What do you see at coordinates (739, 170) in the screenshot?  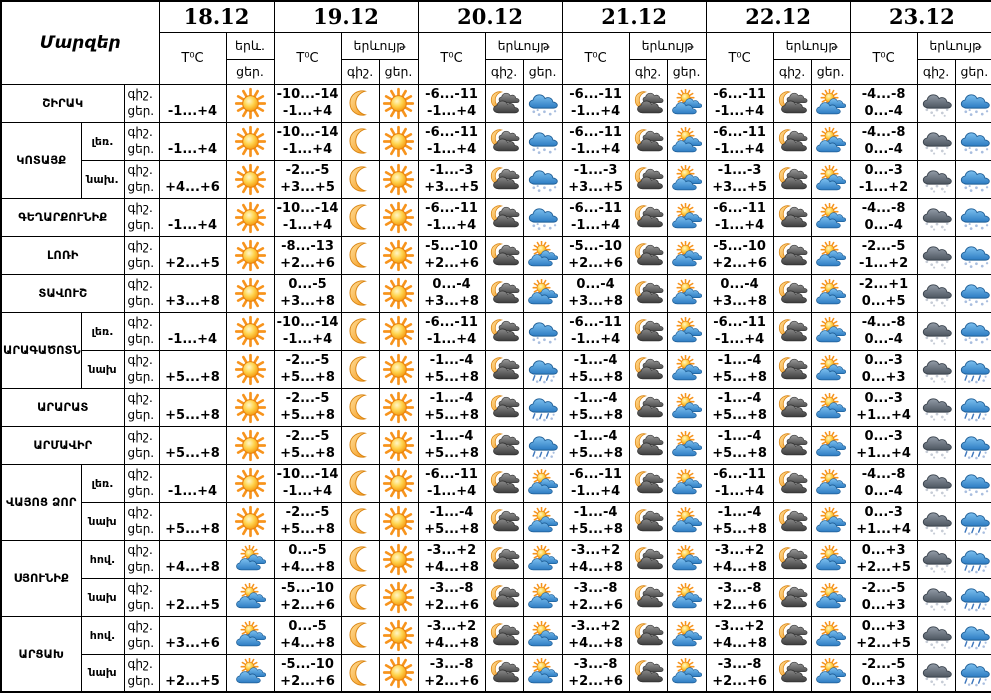 I see `night-temp: -1...-3` at bounding box center [739, 170].